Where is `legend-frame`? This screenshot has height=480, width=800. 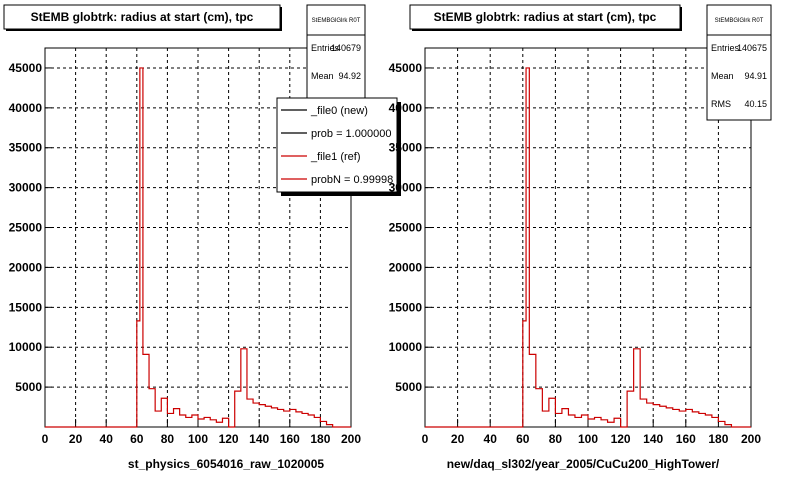
legend-frame is located at coordinates (337, 145).